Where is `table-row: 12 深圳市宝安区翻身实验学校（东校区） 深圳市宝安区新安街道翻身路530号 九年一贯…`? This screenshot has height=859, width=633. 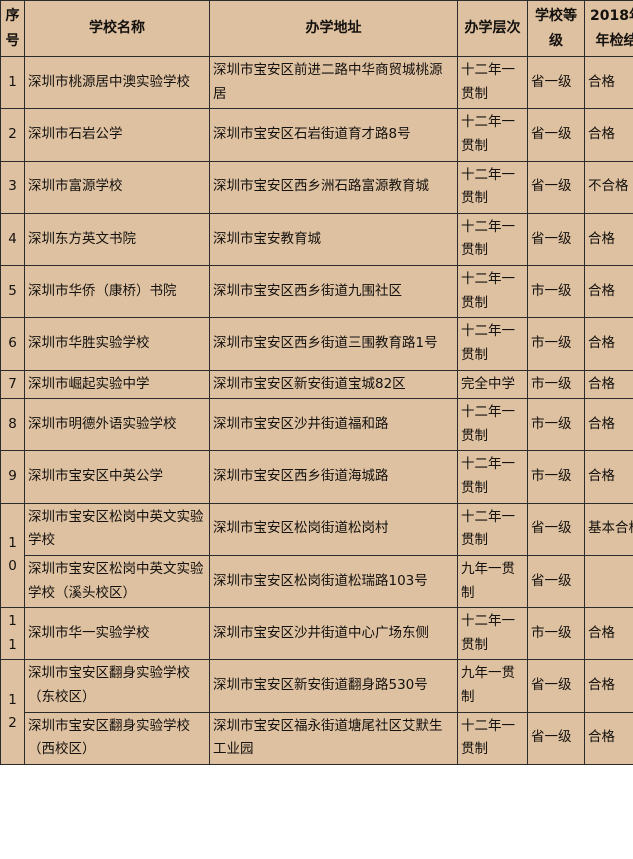
table-row: 12 深圳市宝安区翻身实验学校（东校区） 深圳市宝安区新安街道翻身路530号 九年一贯… is located at coordinates (316, 712).